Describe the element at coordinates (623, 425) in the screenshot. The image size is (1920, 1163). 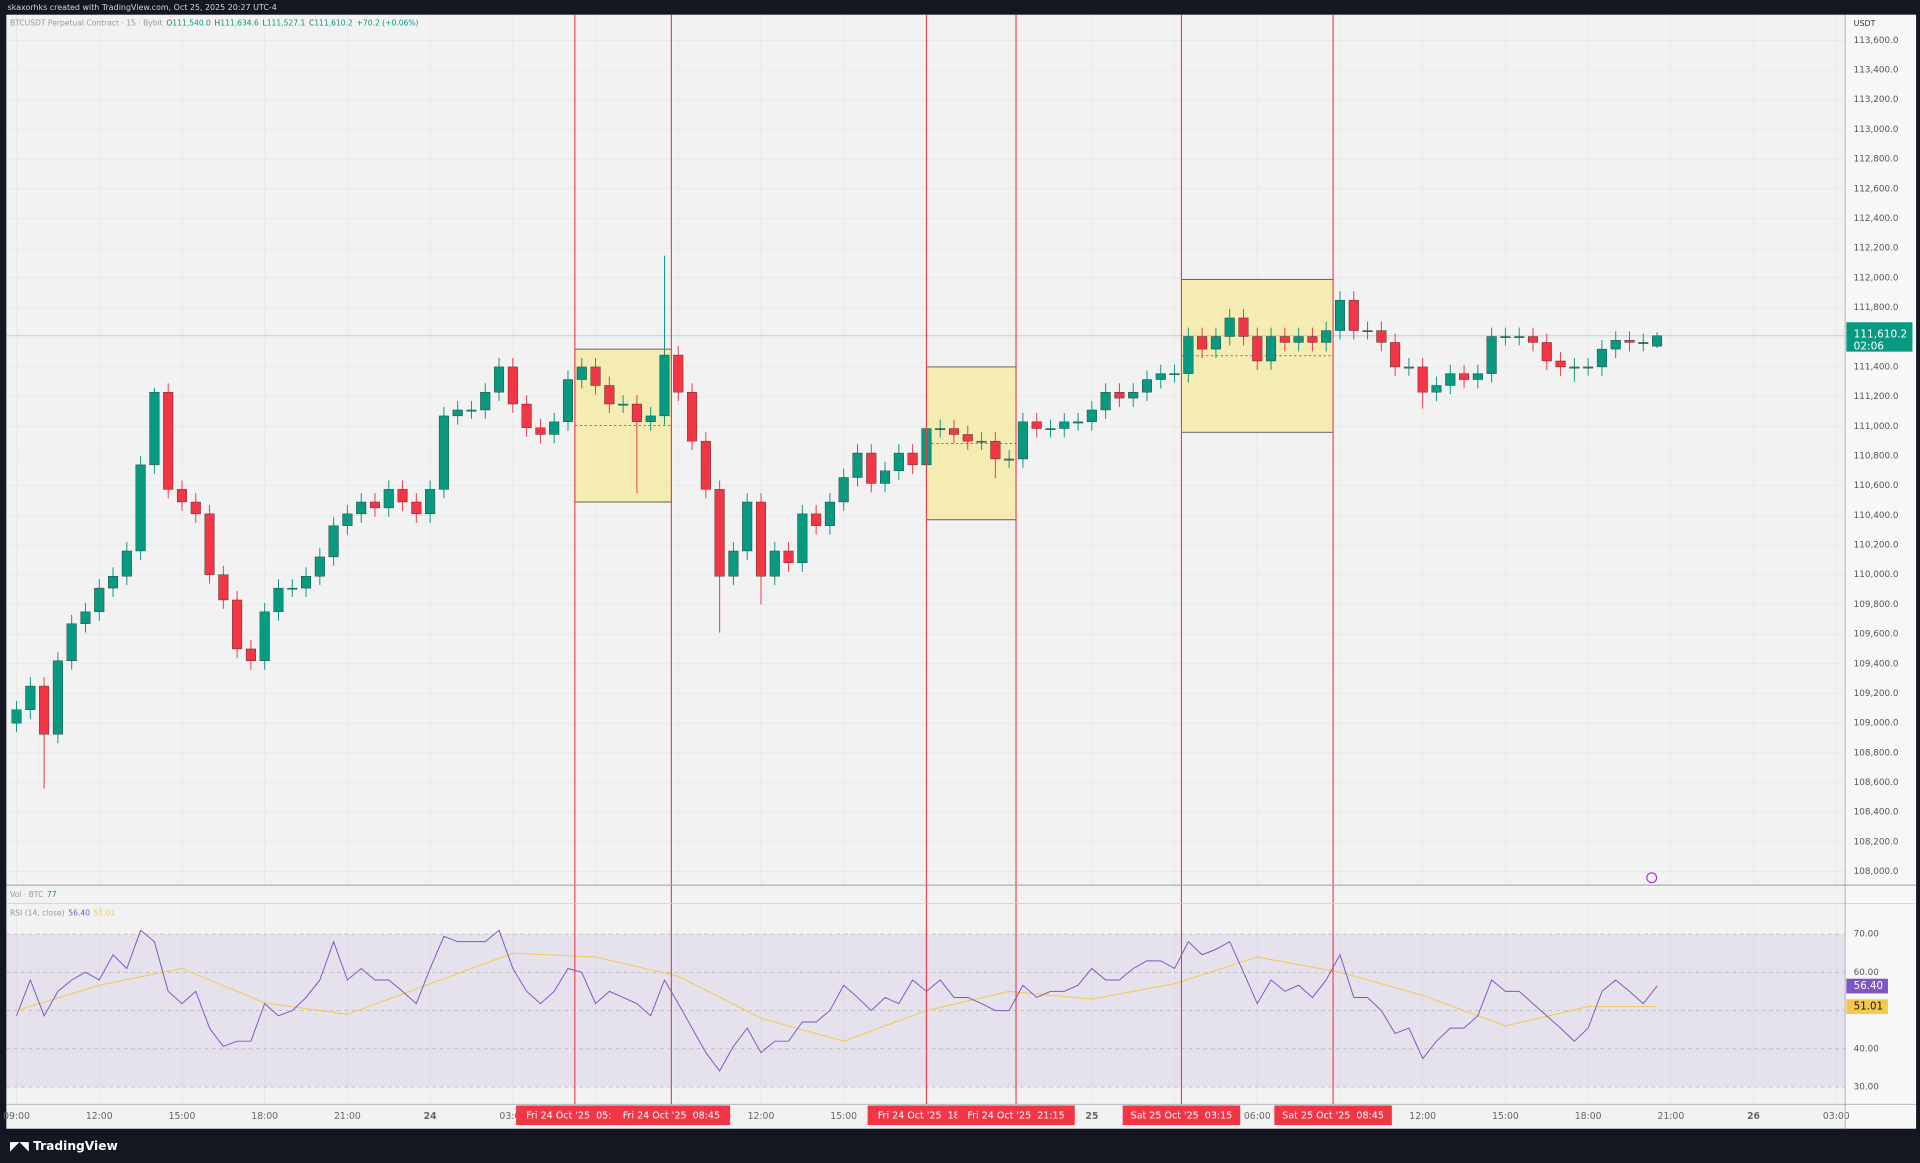
I see `zone` at that location.